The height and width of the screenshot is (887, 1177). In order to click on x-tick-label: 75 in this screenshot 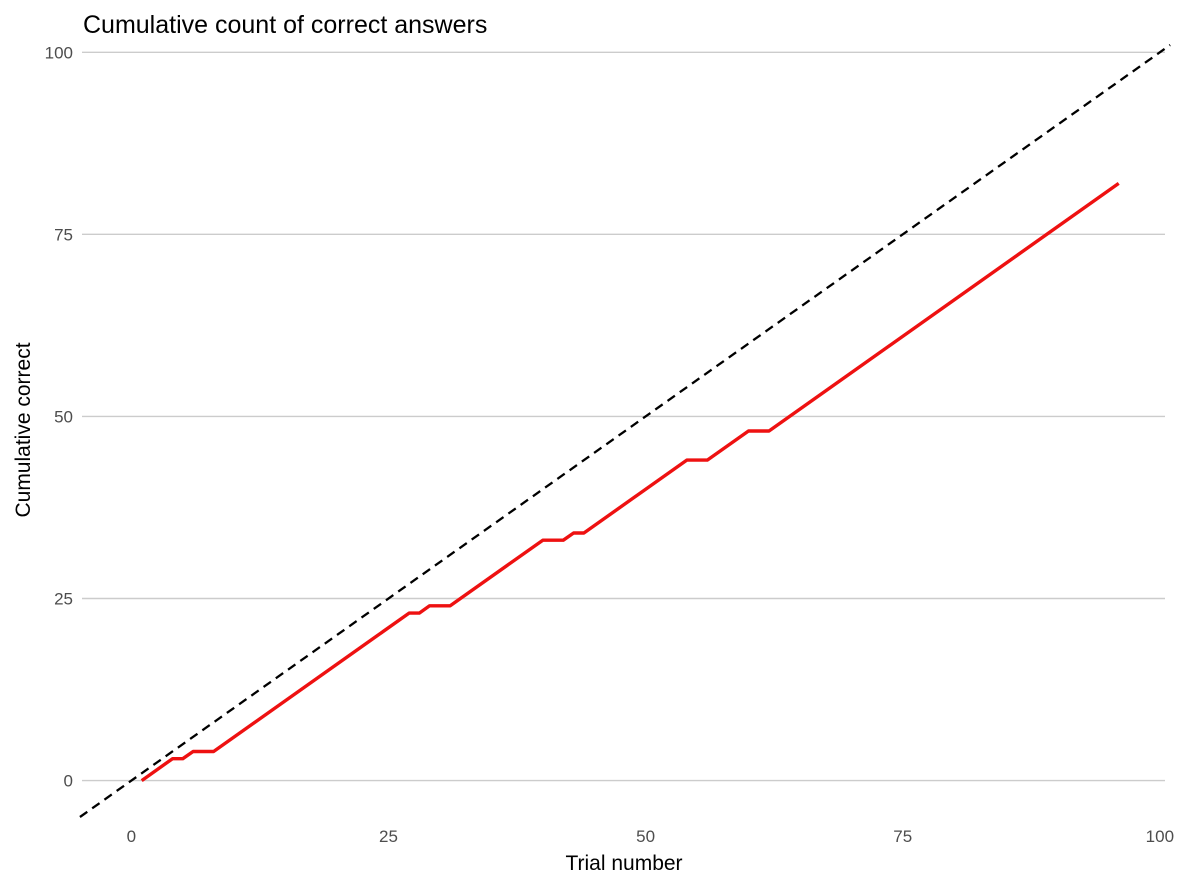, I will do `click(902, 836)`.